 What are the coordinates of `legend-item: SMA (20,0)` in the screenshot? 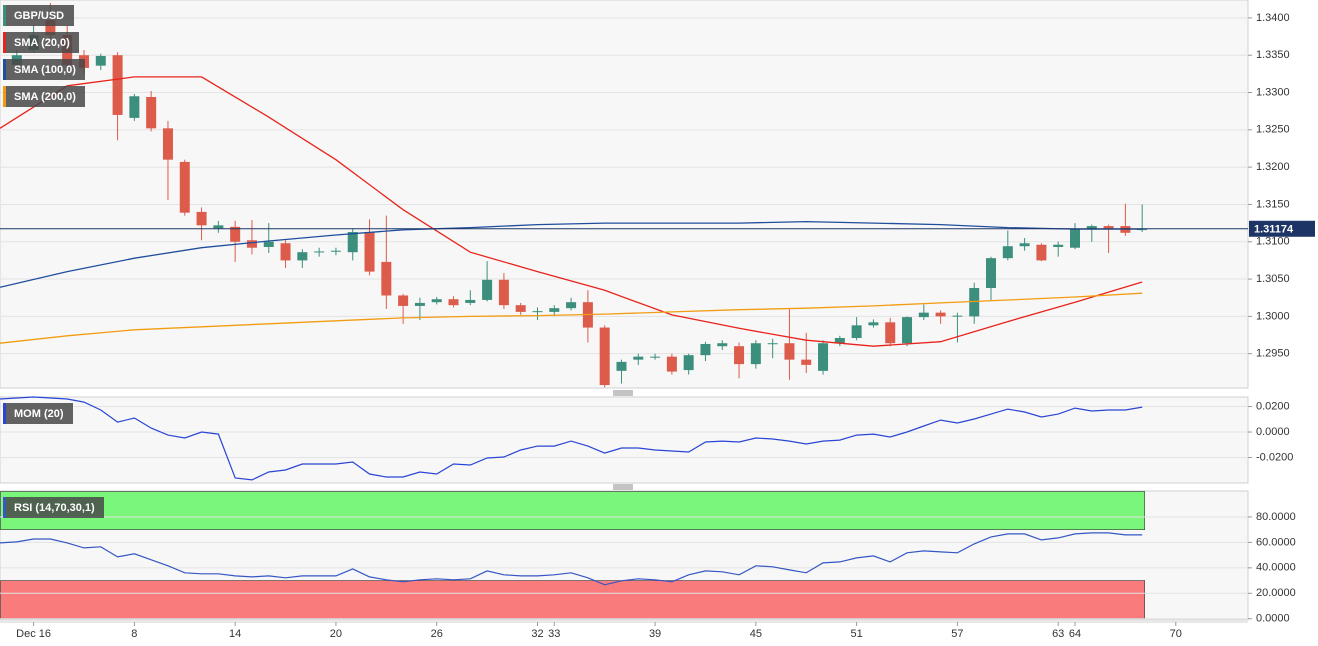 It's located at (41, 42).